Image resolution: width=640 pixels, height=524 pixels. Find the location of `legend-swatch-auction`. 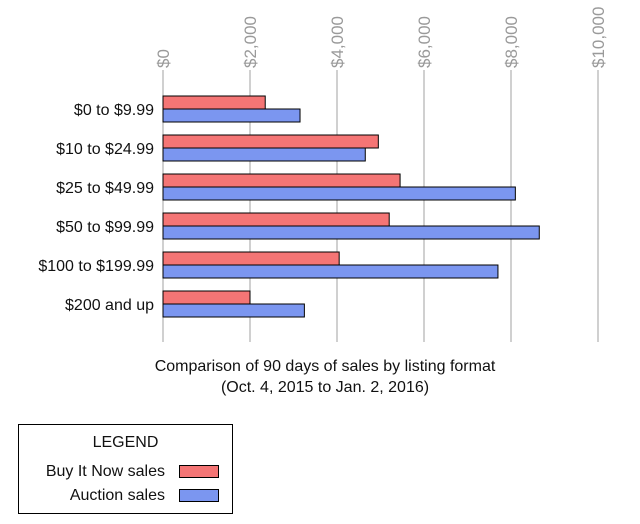

legend-swatch-auction is located at coordinates (199, 495).